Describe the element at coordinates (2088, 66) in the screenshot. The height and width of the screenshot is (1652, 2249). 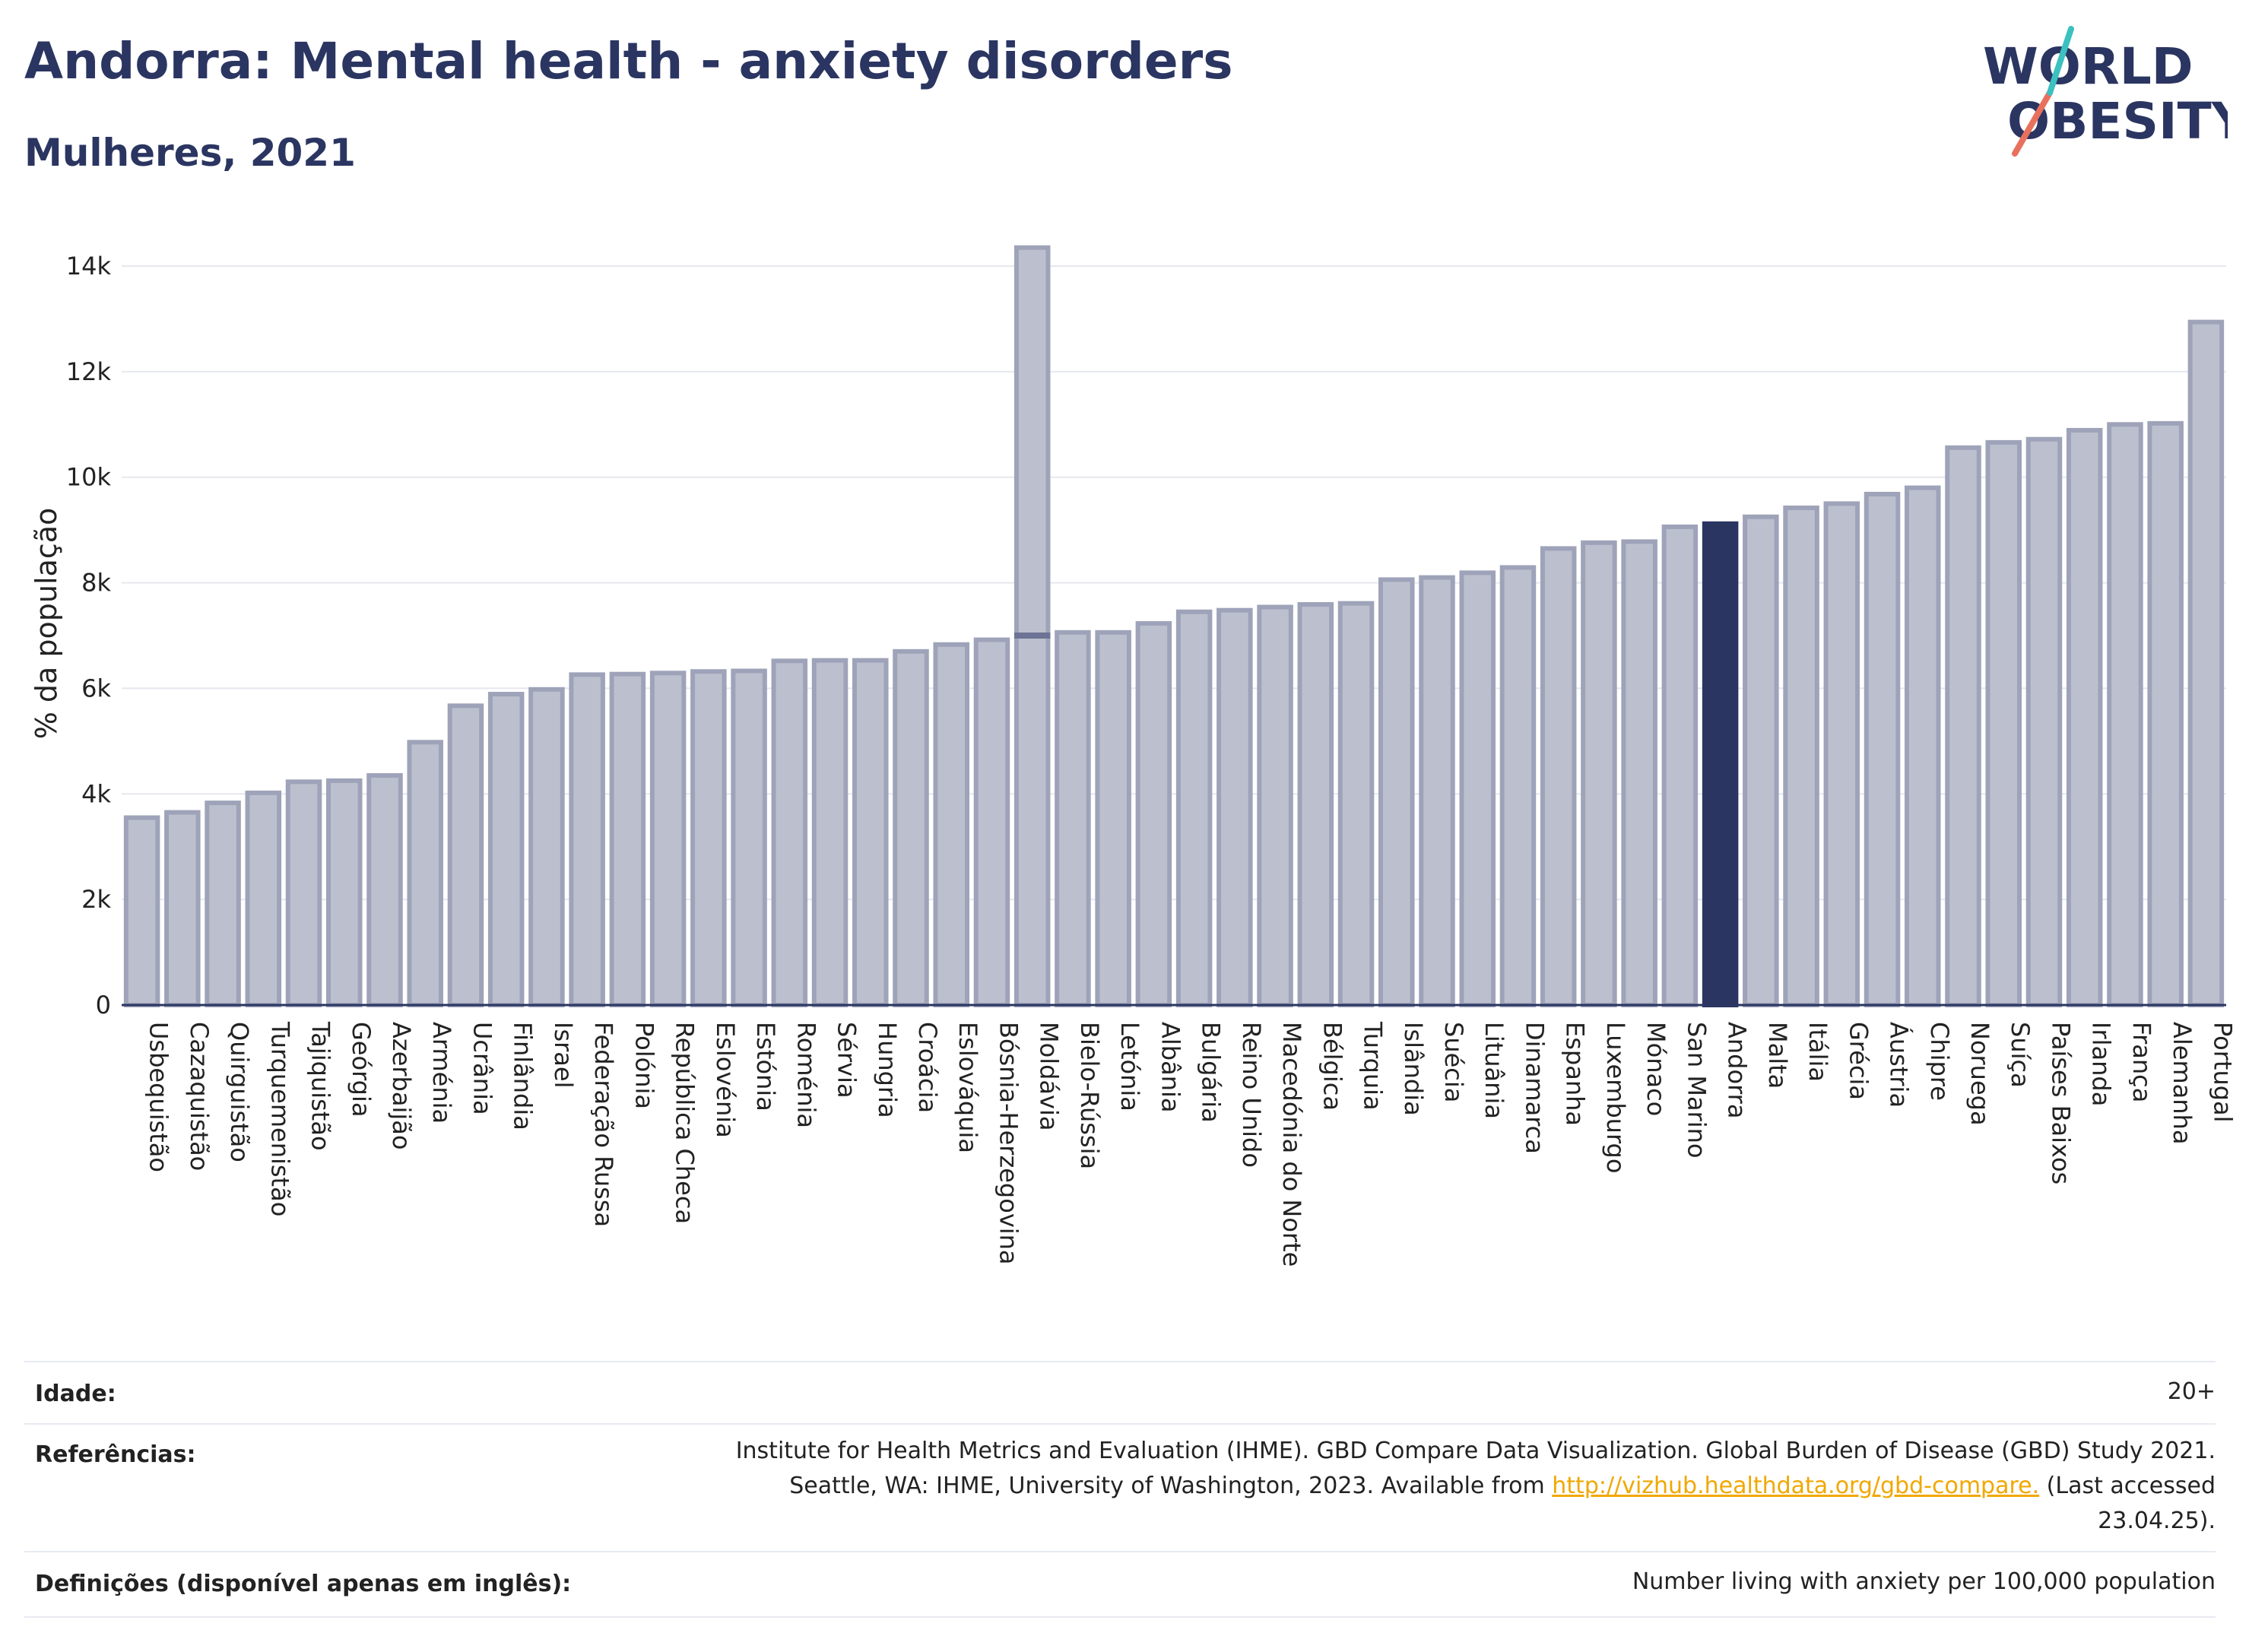
I see `logo-text-world: WORLD` at that location.